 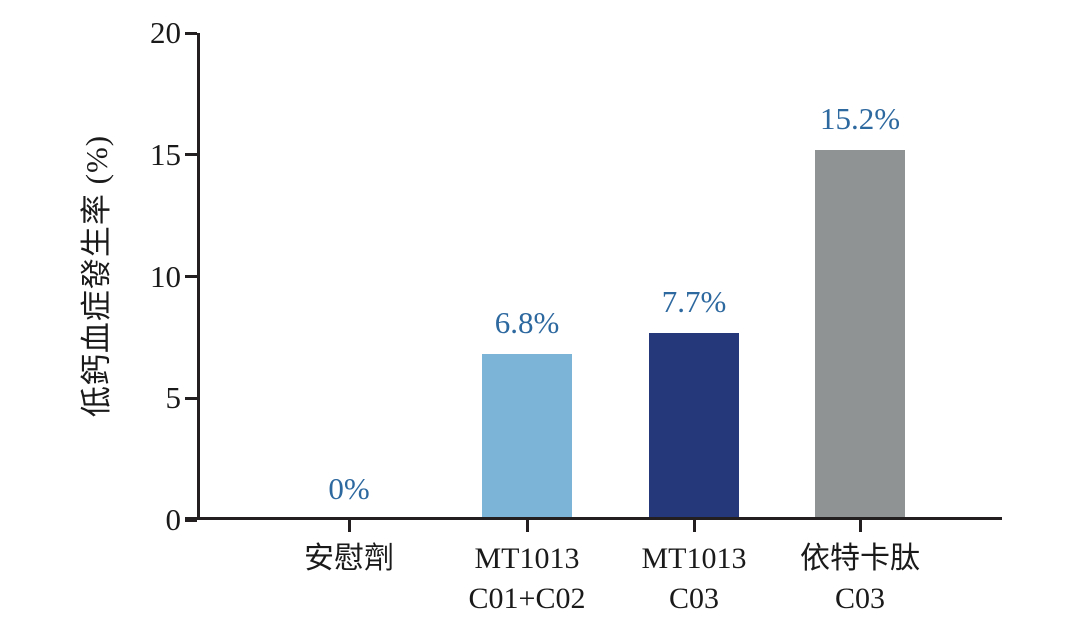 I want to click on bar-value-label: 15.2%, so click(x=860, y=118).